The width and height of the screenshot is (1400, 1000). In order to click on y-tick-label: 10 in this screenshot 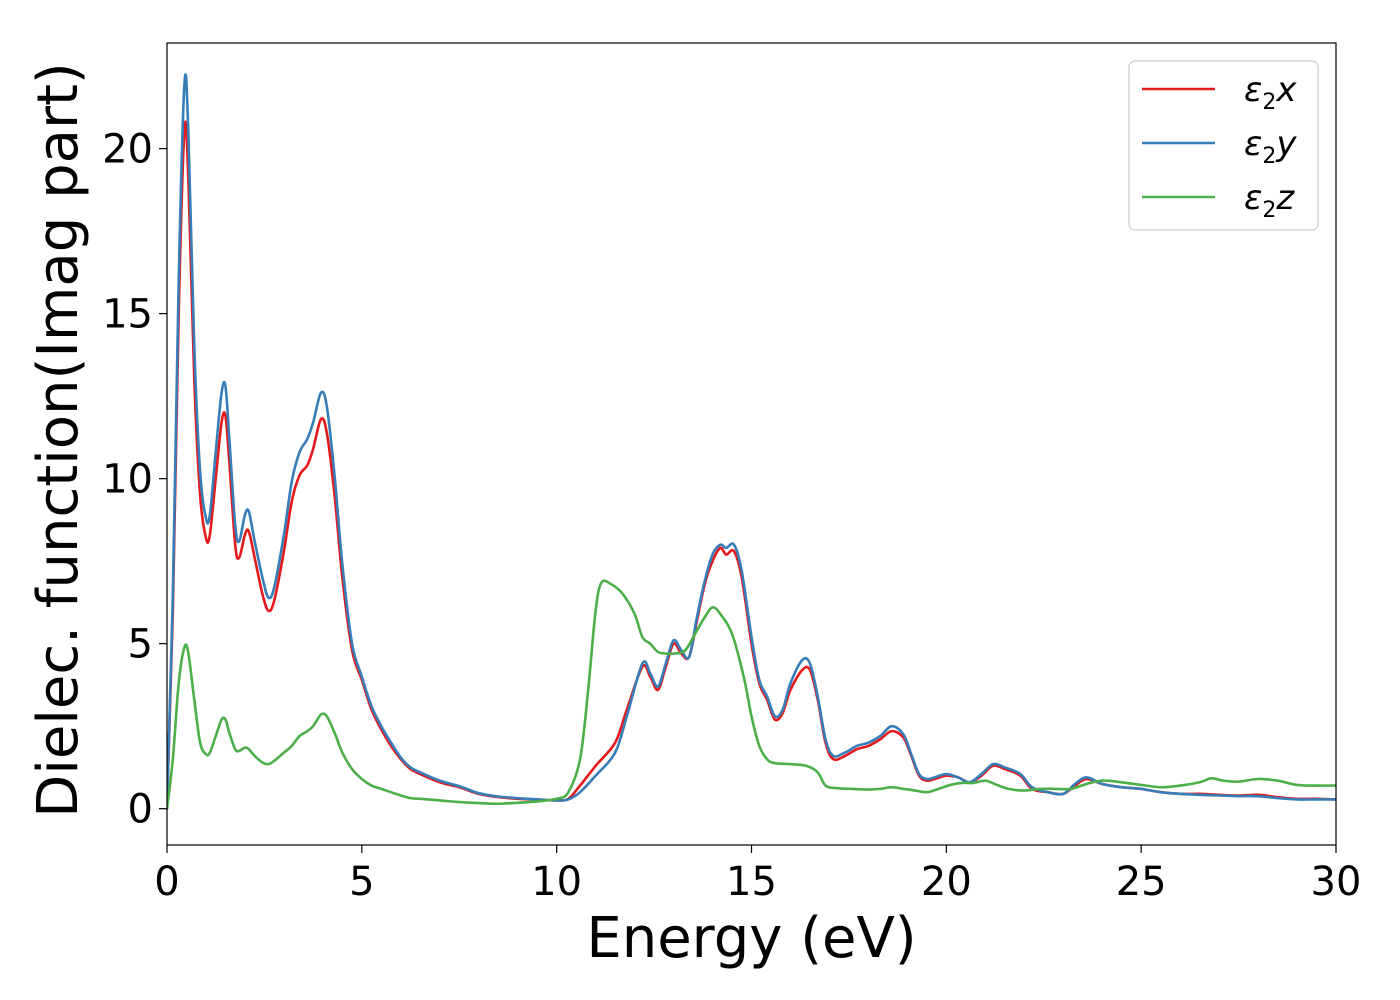, I will do `click(127, 480)`.